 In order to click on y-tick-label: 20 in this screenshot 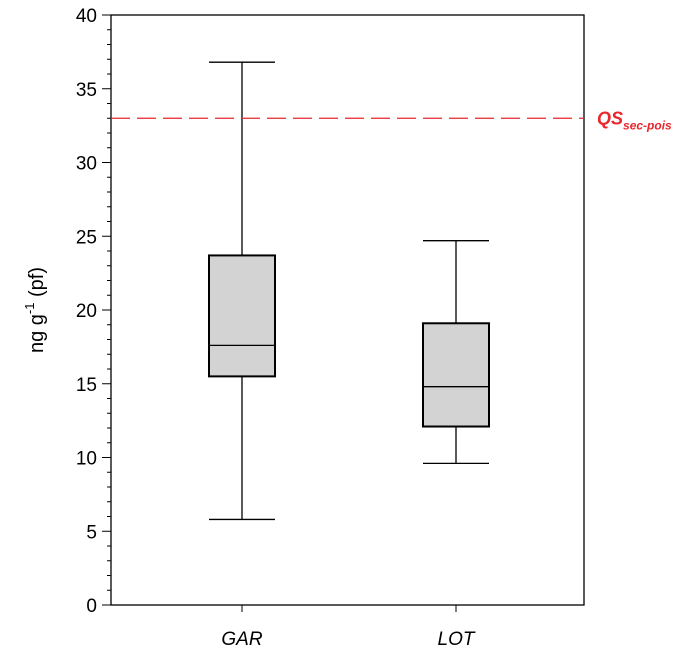, I will do `click(86, 311)`.